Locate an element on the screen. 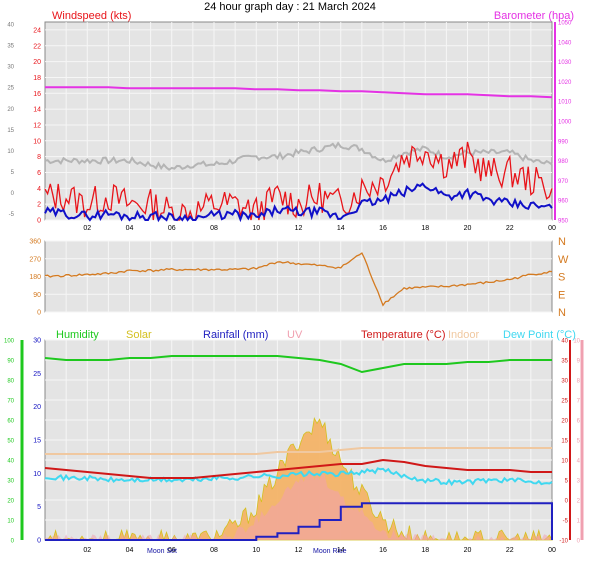 The width and height of the screenshot is (608, 561). solar-tick: 5 is located at coordinates (39, 507).